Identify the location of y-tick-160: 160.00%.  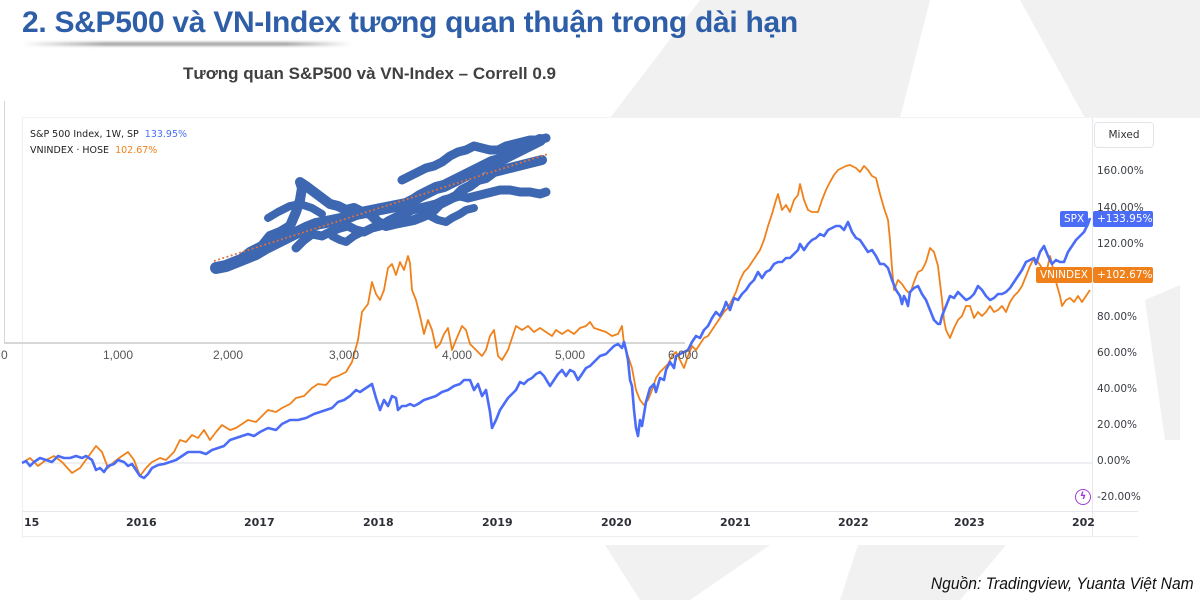
(1120, 171).